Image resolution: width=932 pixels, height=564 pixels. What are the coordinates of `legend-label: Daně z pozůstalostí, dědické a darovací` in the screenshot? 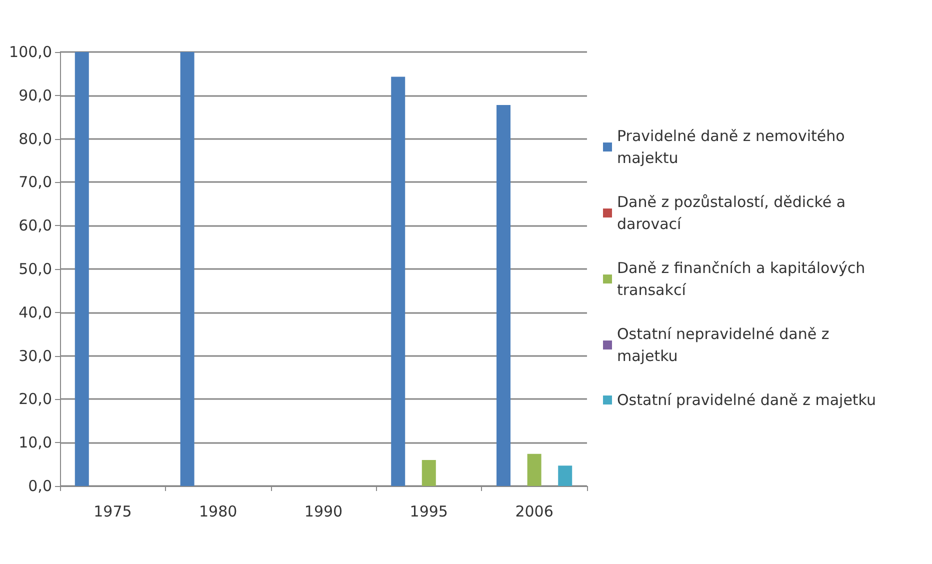 It's located at (733, 213).